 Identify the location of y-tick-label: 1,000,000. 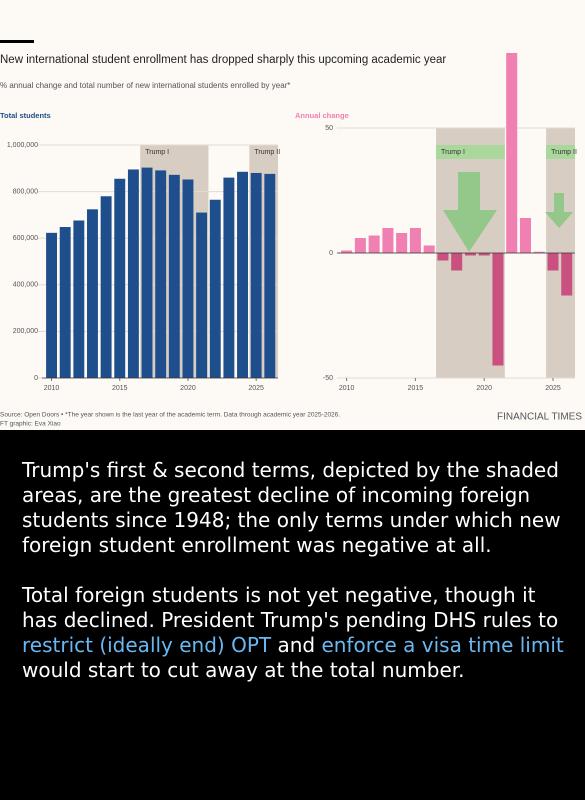
(22, 145).